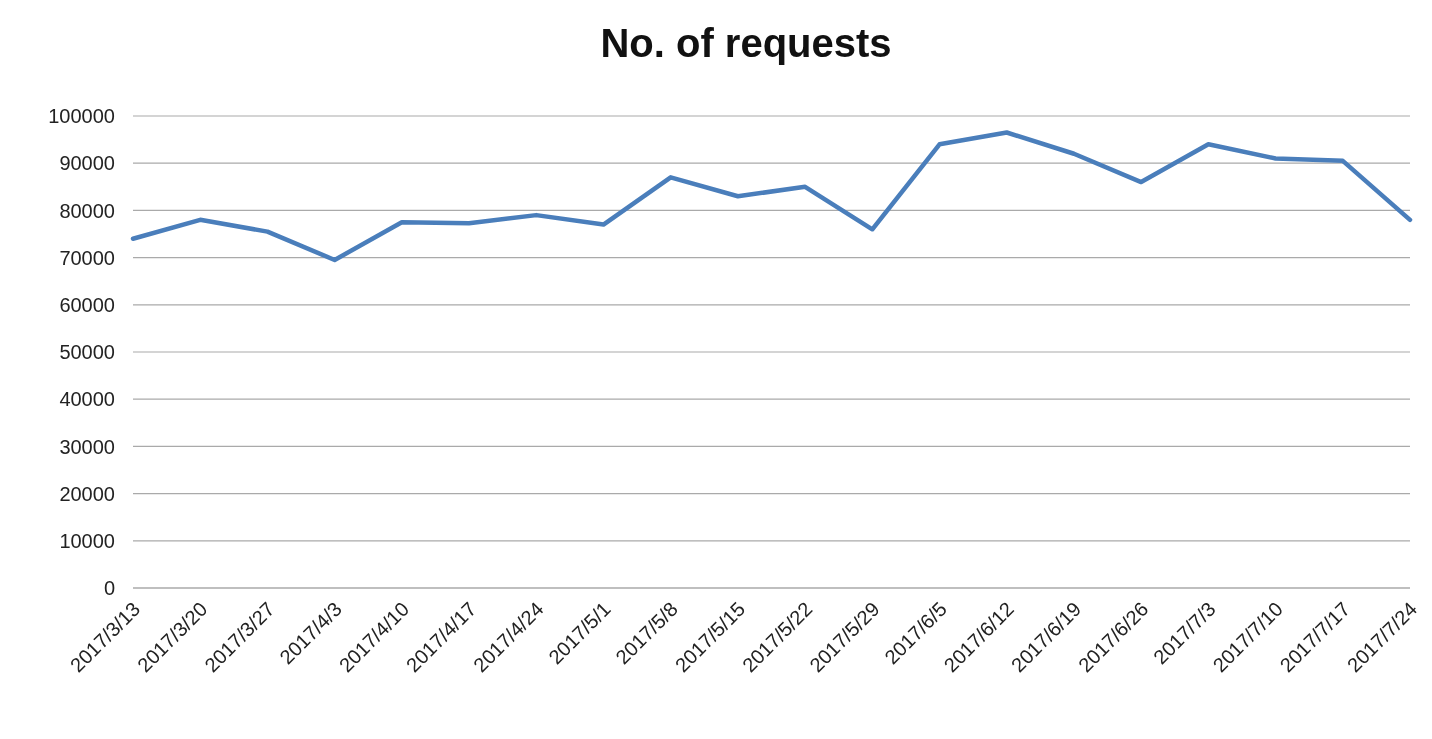 Image resolution: width=1432 pixels, height=739 pixels. What do you see at coordinates (87, 352) in the screenshot?
I see `y-tick-label: 50000` at bounding box center [87, 352].